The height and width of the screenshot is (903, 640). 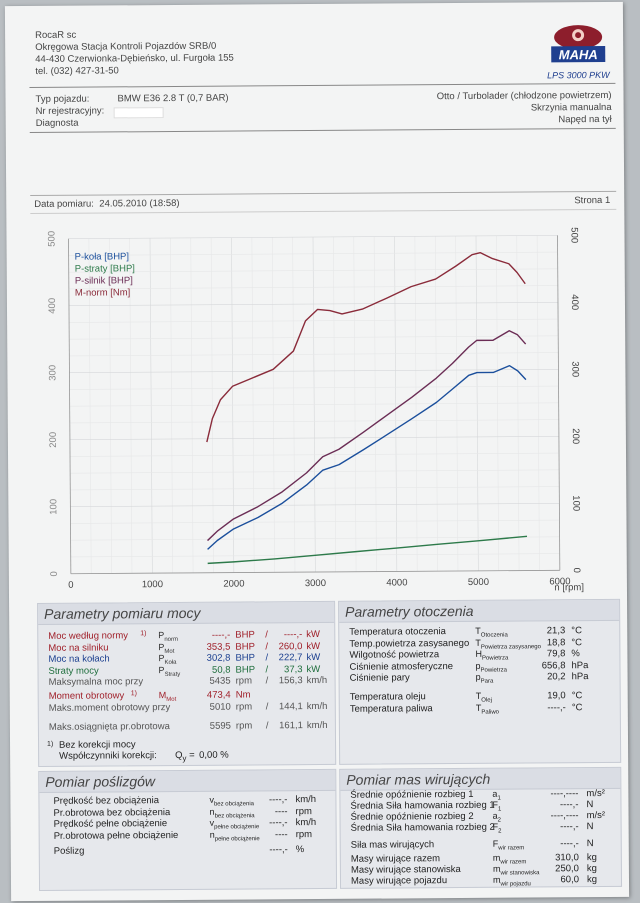 What do you see at coordinates (574, 302) in the screenshot?
I see `y-right-tick-label: 400` at bounding box center [574, 302].